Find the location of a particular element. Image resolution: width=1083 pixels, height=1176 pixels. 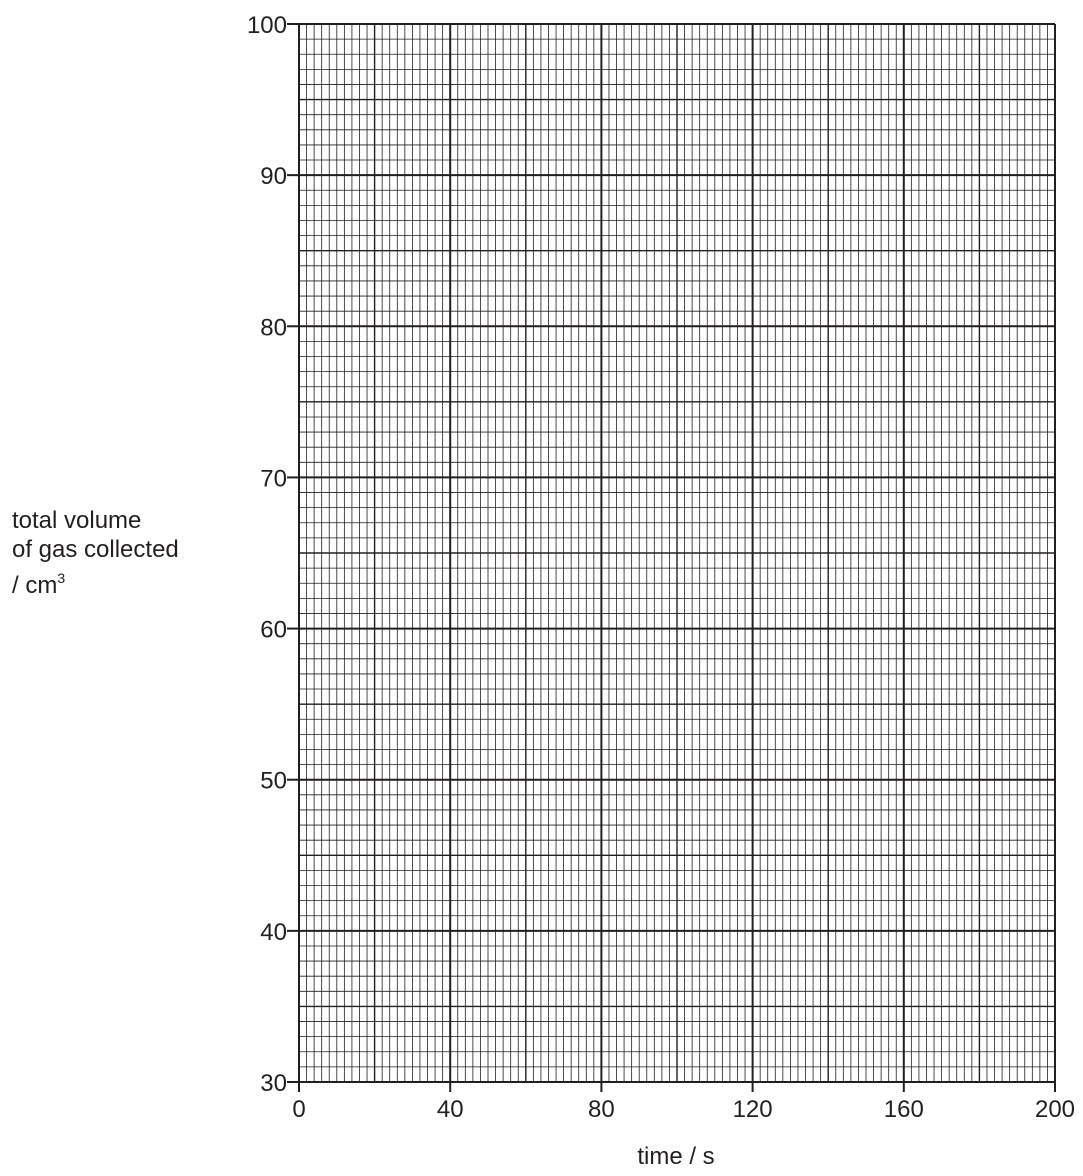

y-tick-label: 70 is located at coordinates (273, 478).